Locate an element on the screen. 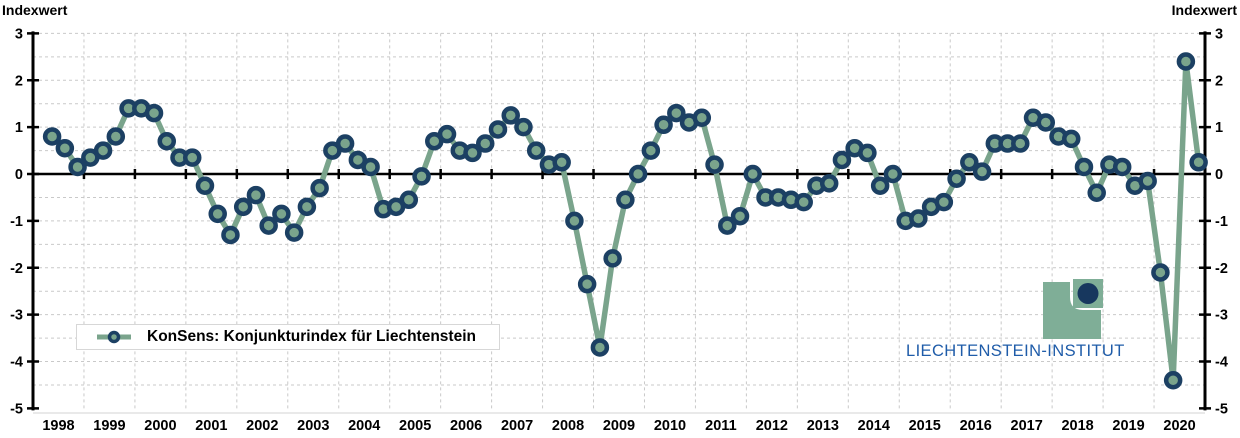 The height and width of the screenshot is (438, 1240). y-axis-tick-label: 0 is located at coordinates (1219, 175).